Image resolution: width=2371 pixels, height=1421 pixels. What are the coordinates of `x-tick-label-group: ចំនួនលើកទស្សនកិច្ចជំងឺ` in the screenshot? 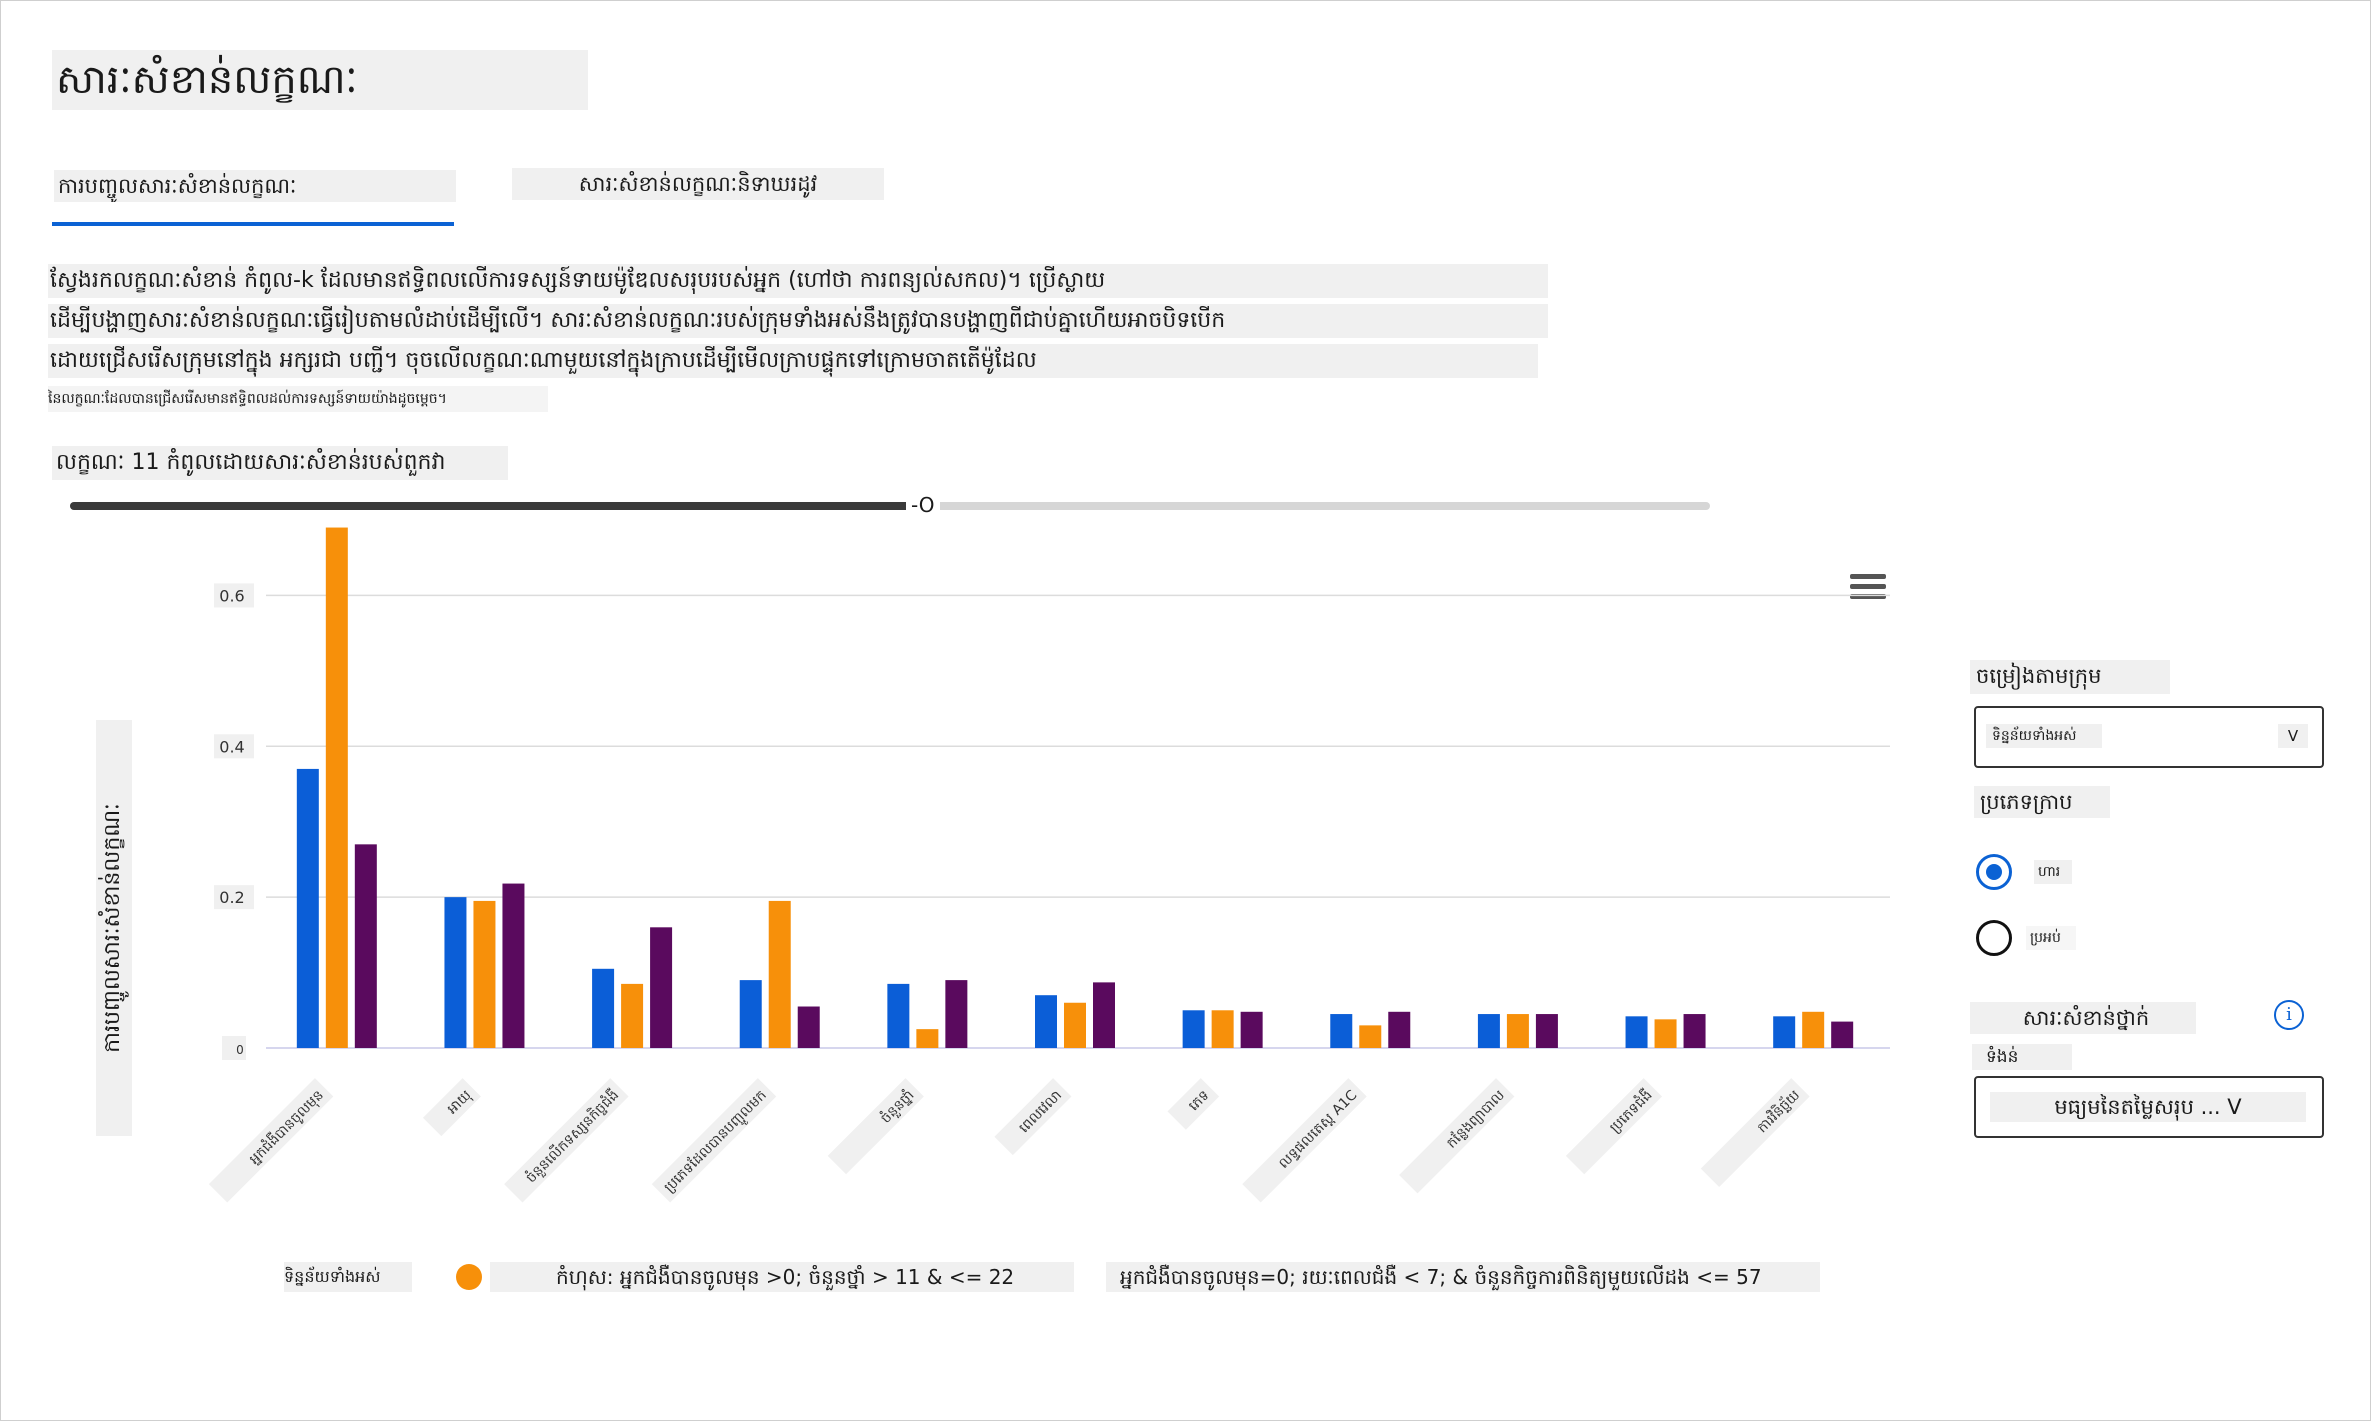 It's located at (566, 1140).